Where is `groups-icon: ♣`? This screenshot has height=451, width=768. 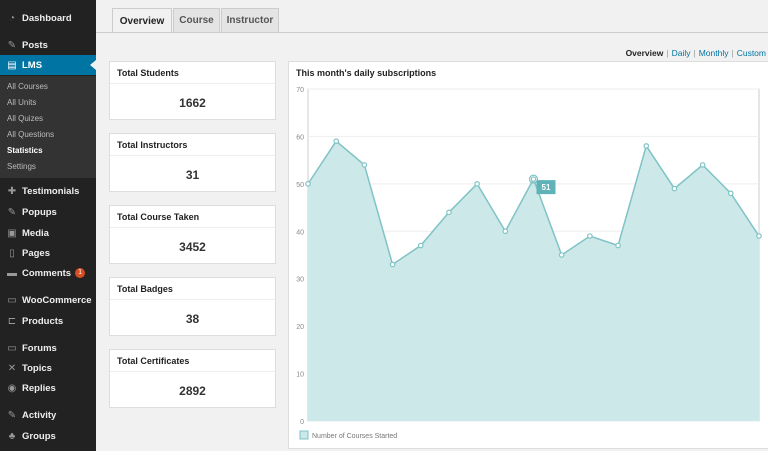
groups-icon: ♣ is located at coordinates (12, 436).